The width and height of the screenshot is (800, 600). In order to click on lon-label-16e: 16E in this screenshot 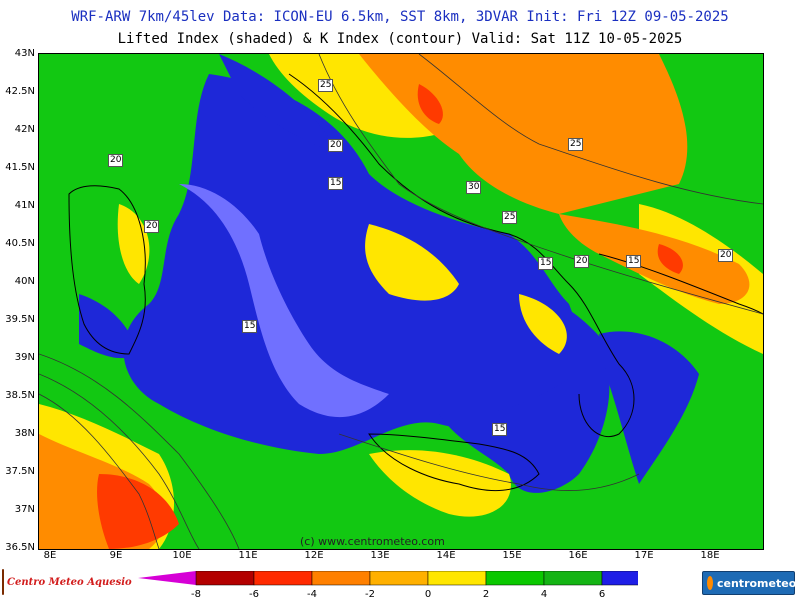, I will do `click(578, 555)`.